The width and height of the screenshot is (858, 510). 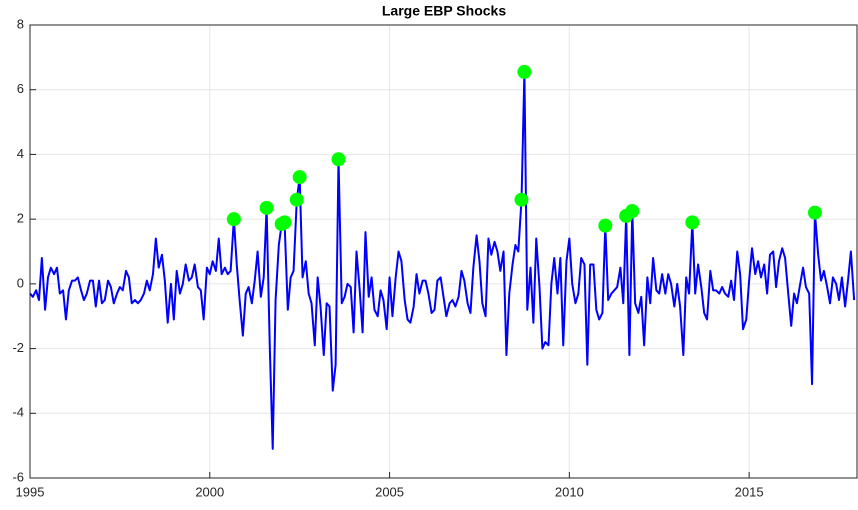 I want to click on y-tick-label: 6, so click(x=20, y=88).